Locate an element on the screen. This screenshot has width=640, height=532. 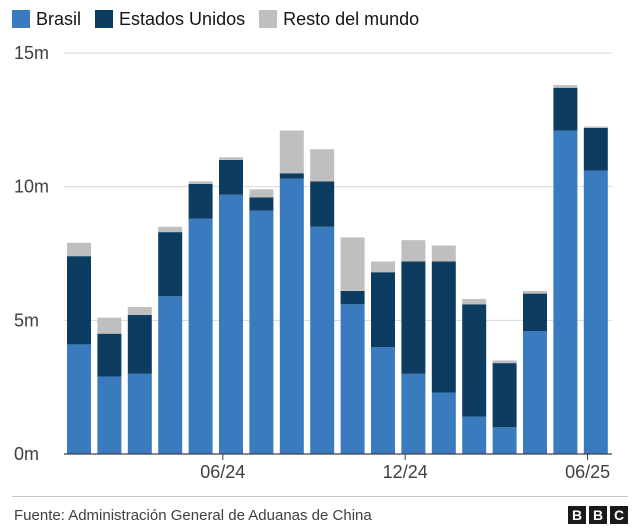
legend-item-brasil: Brasil is located at coordinates (46, 19).